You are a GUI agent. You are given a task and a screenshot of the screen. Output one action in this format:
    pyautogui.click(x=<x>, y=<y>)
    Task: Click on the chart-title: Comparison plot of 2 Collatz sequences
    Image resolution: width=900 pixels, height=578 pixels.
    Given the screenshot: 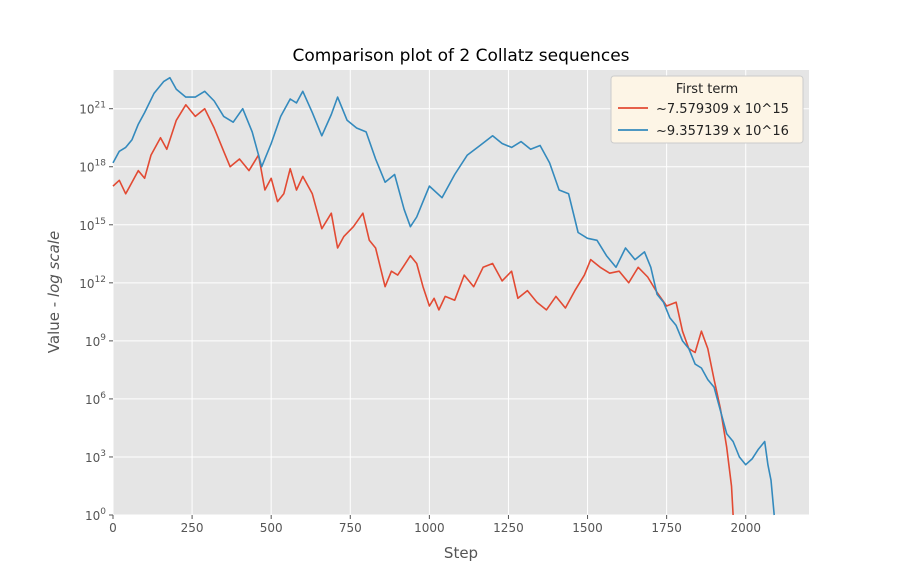 What is the action you would take?
    pyautogui.click(x=460, y=56)
    